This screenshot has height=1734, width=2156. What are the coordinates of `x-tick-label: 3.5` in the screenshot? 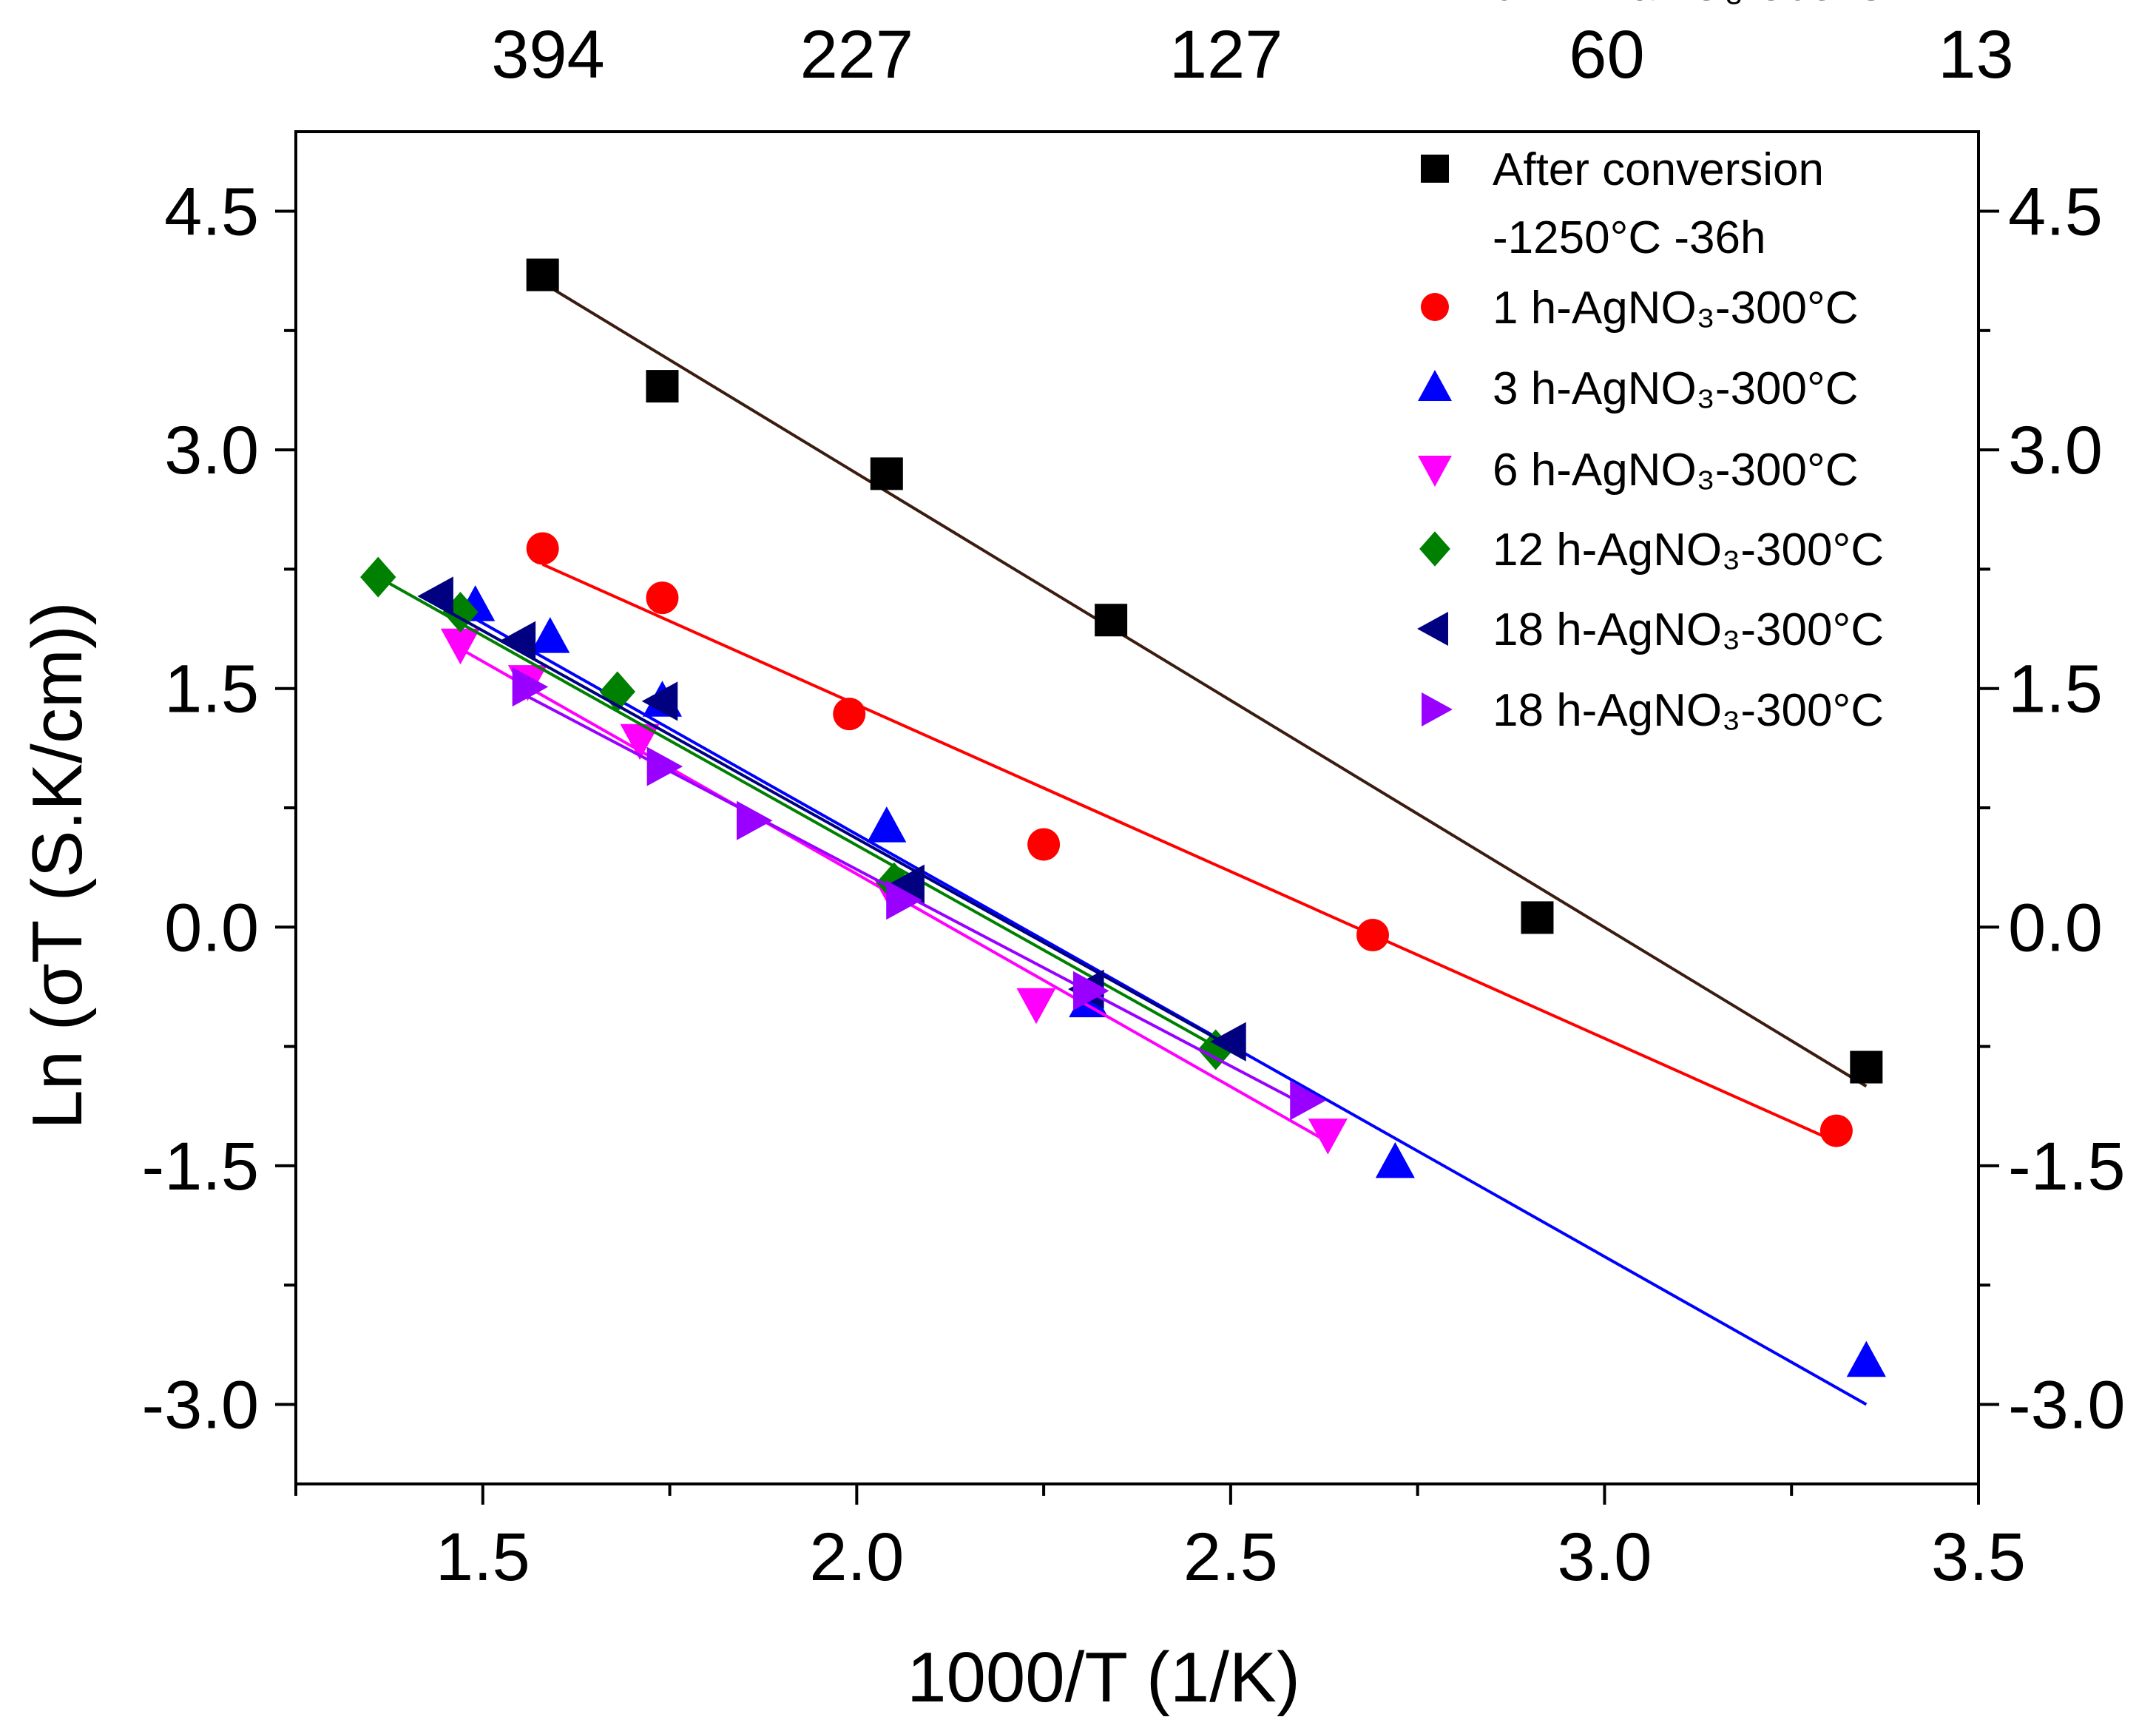 It's located at (1978, 1557).